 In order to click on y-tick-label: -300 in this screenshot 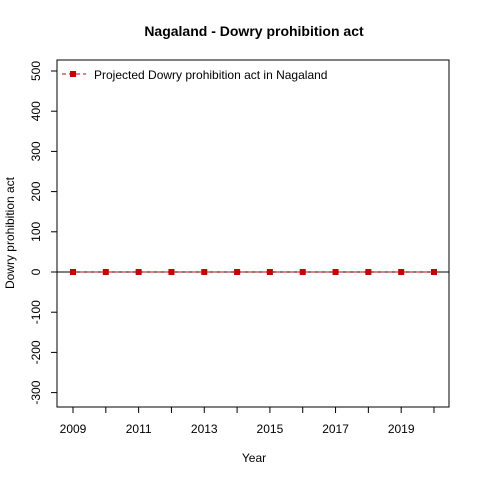, I will do `click(36, 392)`.